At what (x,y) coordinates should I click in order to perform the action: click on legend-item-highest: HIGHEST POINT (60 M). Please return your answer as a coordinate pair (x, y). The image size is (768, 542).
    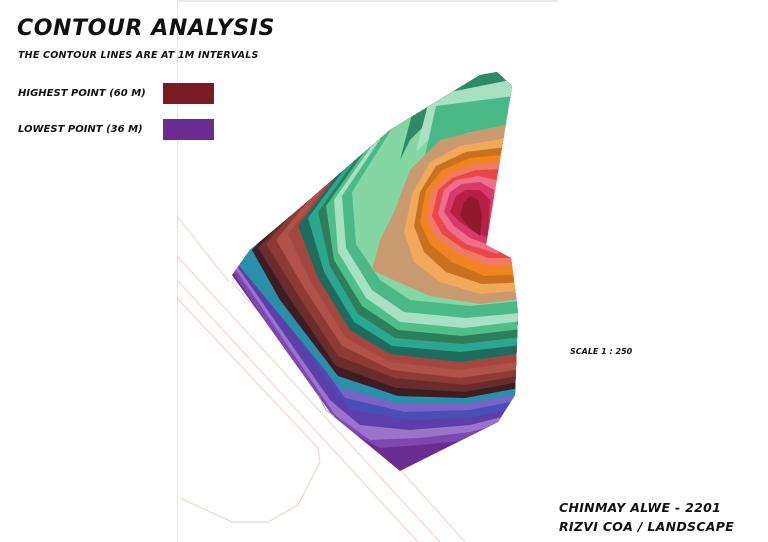
    Looking at the image, I should click on (116, 93).